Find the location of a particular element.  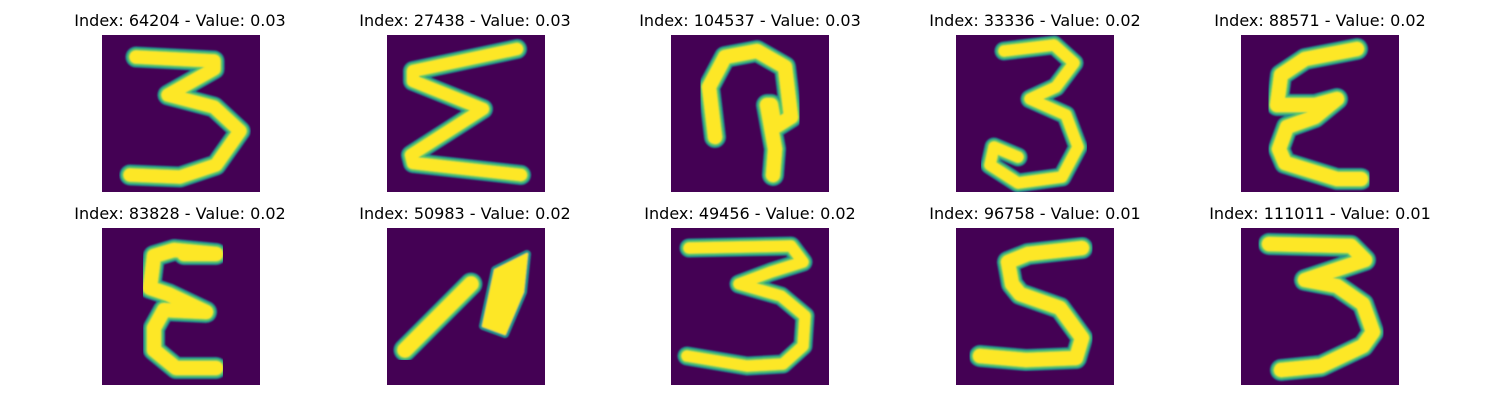

panel-title-6: Index: 83828 - Value: 0.02 is located at coordinates (180, 213).